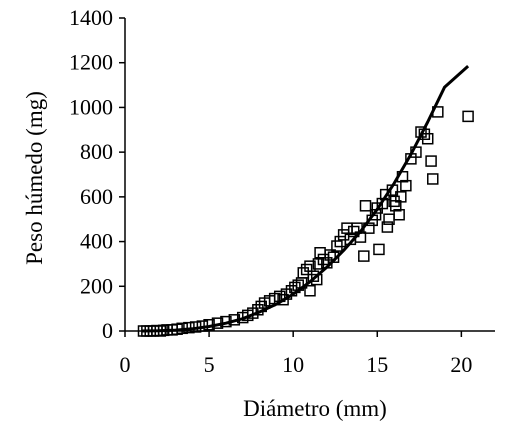 The image size is (506, 423). What do you see at coordinates (34, 178) in the screenshot?
I see `y-axis-title: Peso húmedo (mg)` at bounding box center [34, 178].